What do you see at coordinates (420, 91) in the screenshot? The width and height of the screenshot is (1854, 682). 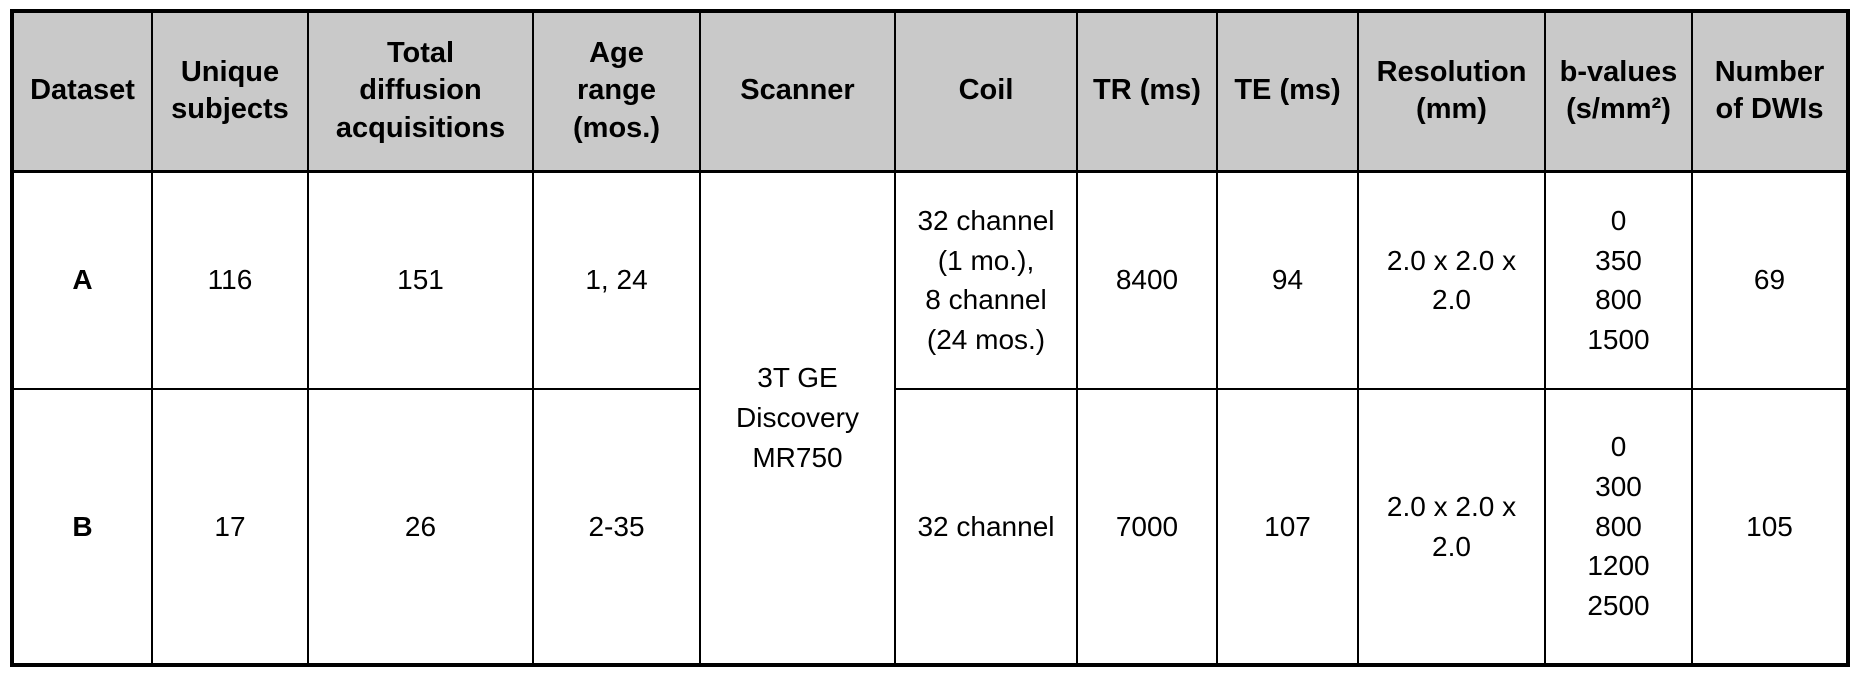 I see `header-total-diffusion-acquisitions: Total diffusion acquisitions` at bounding box center [420, 91].